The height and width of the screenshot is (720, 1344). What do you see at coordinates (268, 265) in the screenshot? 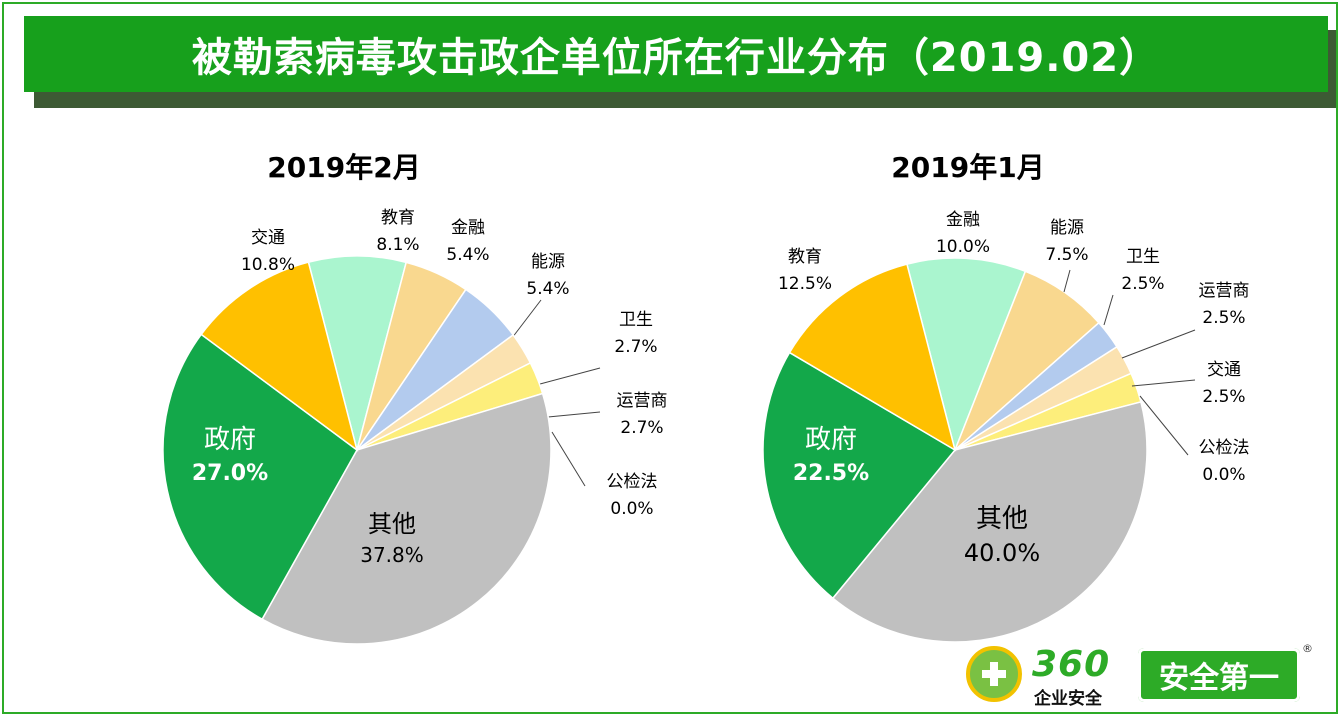
I see `slice-value-transport: 10.8%` at bounding box center [268, 265].